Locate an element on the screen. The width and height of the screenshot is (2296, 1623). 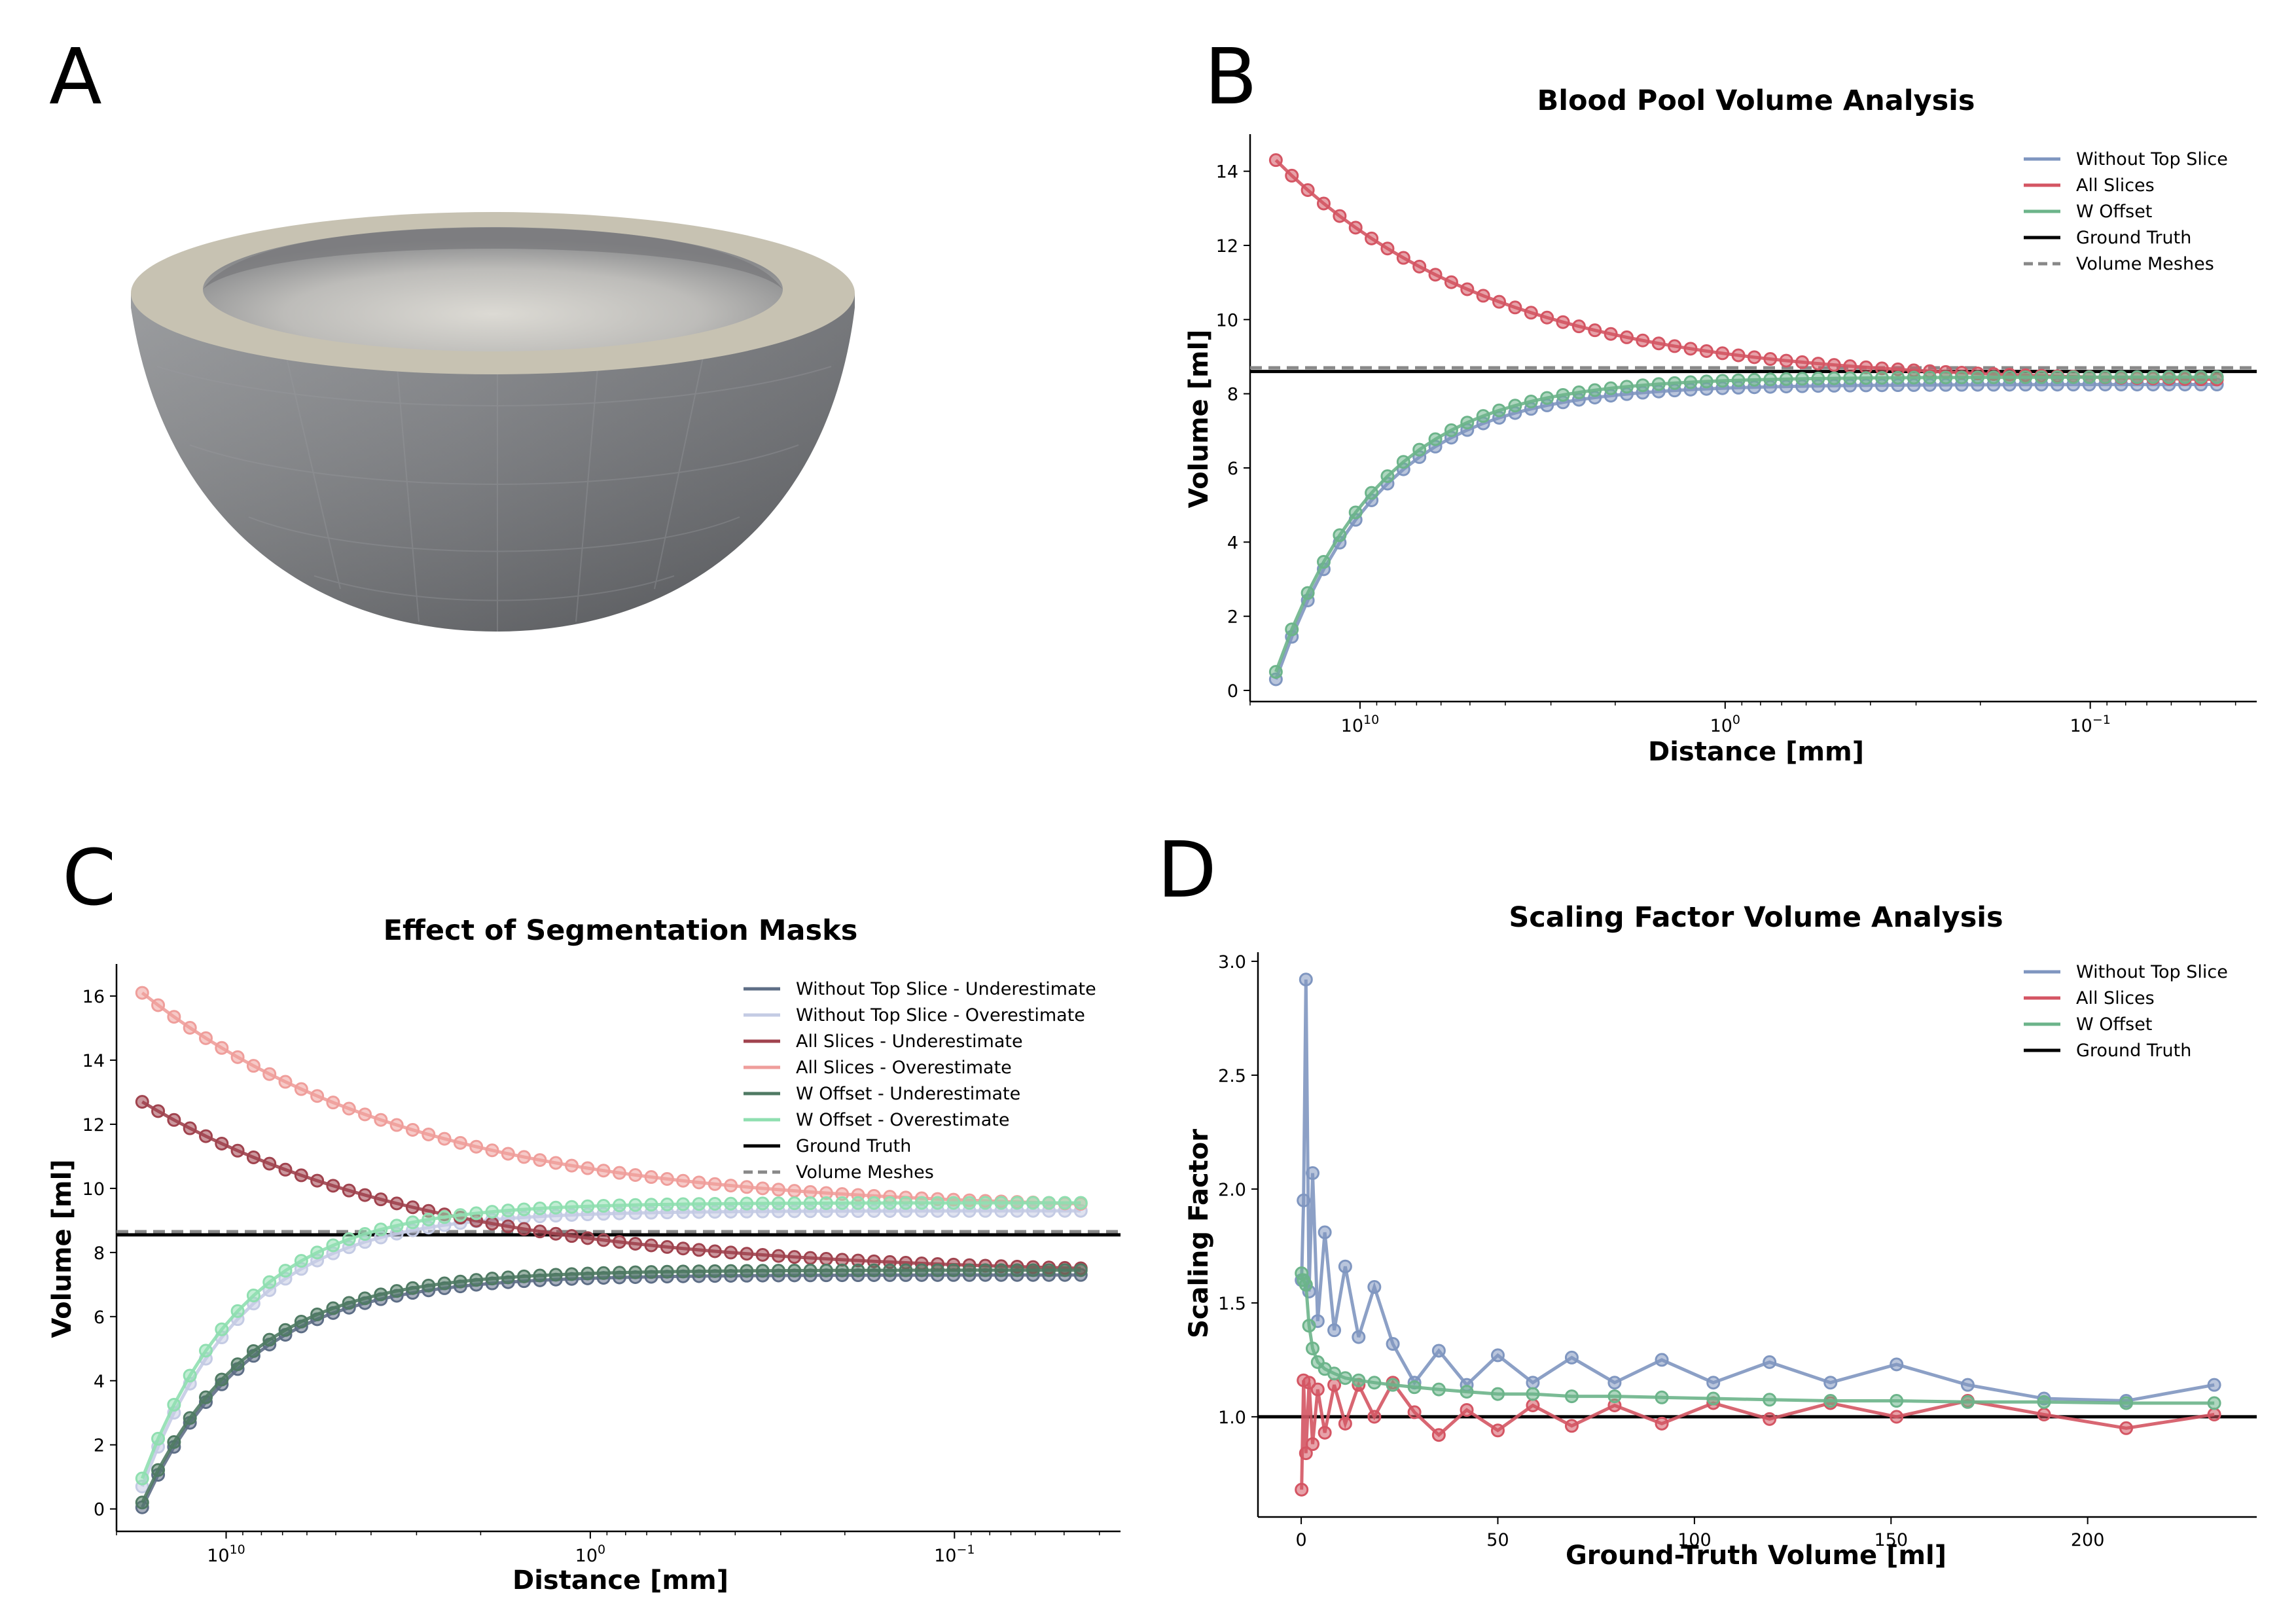
x-tick-label: 100 is located at coordinates (590, 1554).